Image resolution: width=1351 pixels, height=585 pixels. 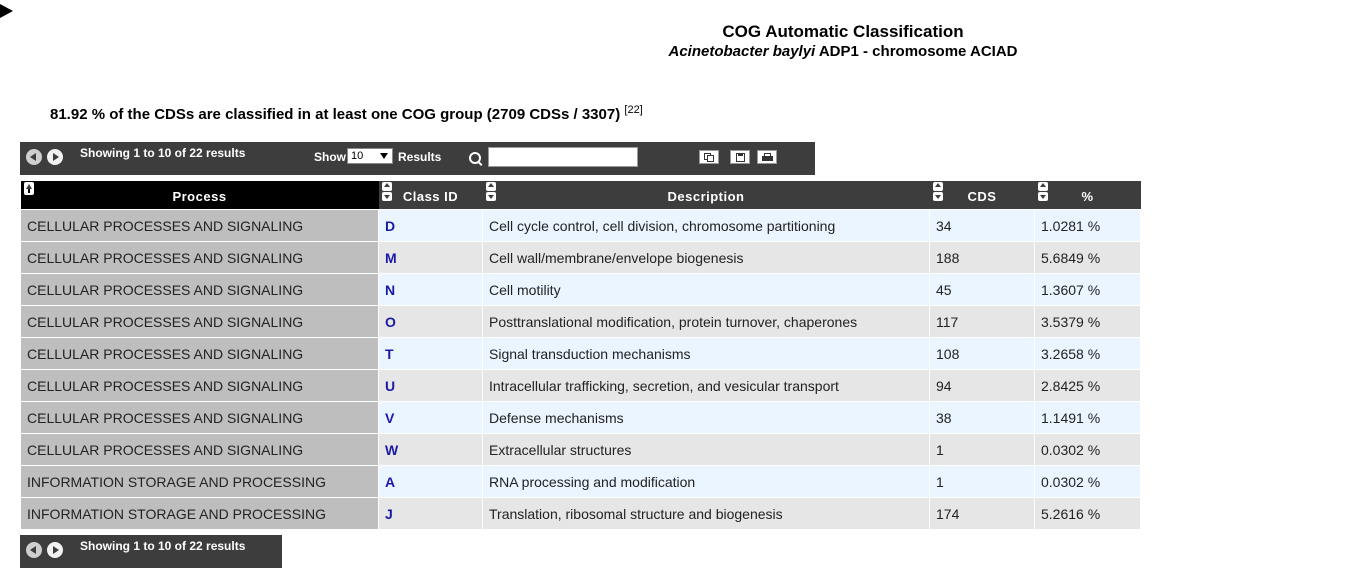 I want to click on percent-cell: 3.2658 %, so click(x=1087, y=353).